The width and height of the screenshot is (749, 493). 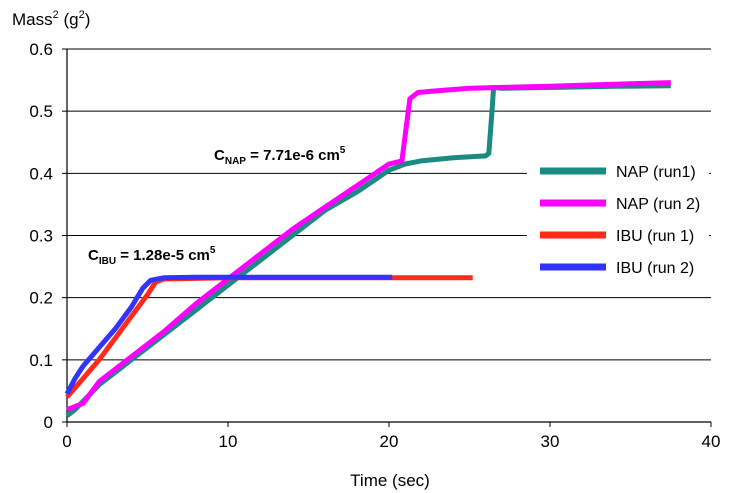 What do you see at coordinates (656, 172) in the screenshot?
I see `legend-label-0: NAP (run1)` at bounding box center [656, 172].